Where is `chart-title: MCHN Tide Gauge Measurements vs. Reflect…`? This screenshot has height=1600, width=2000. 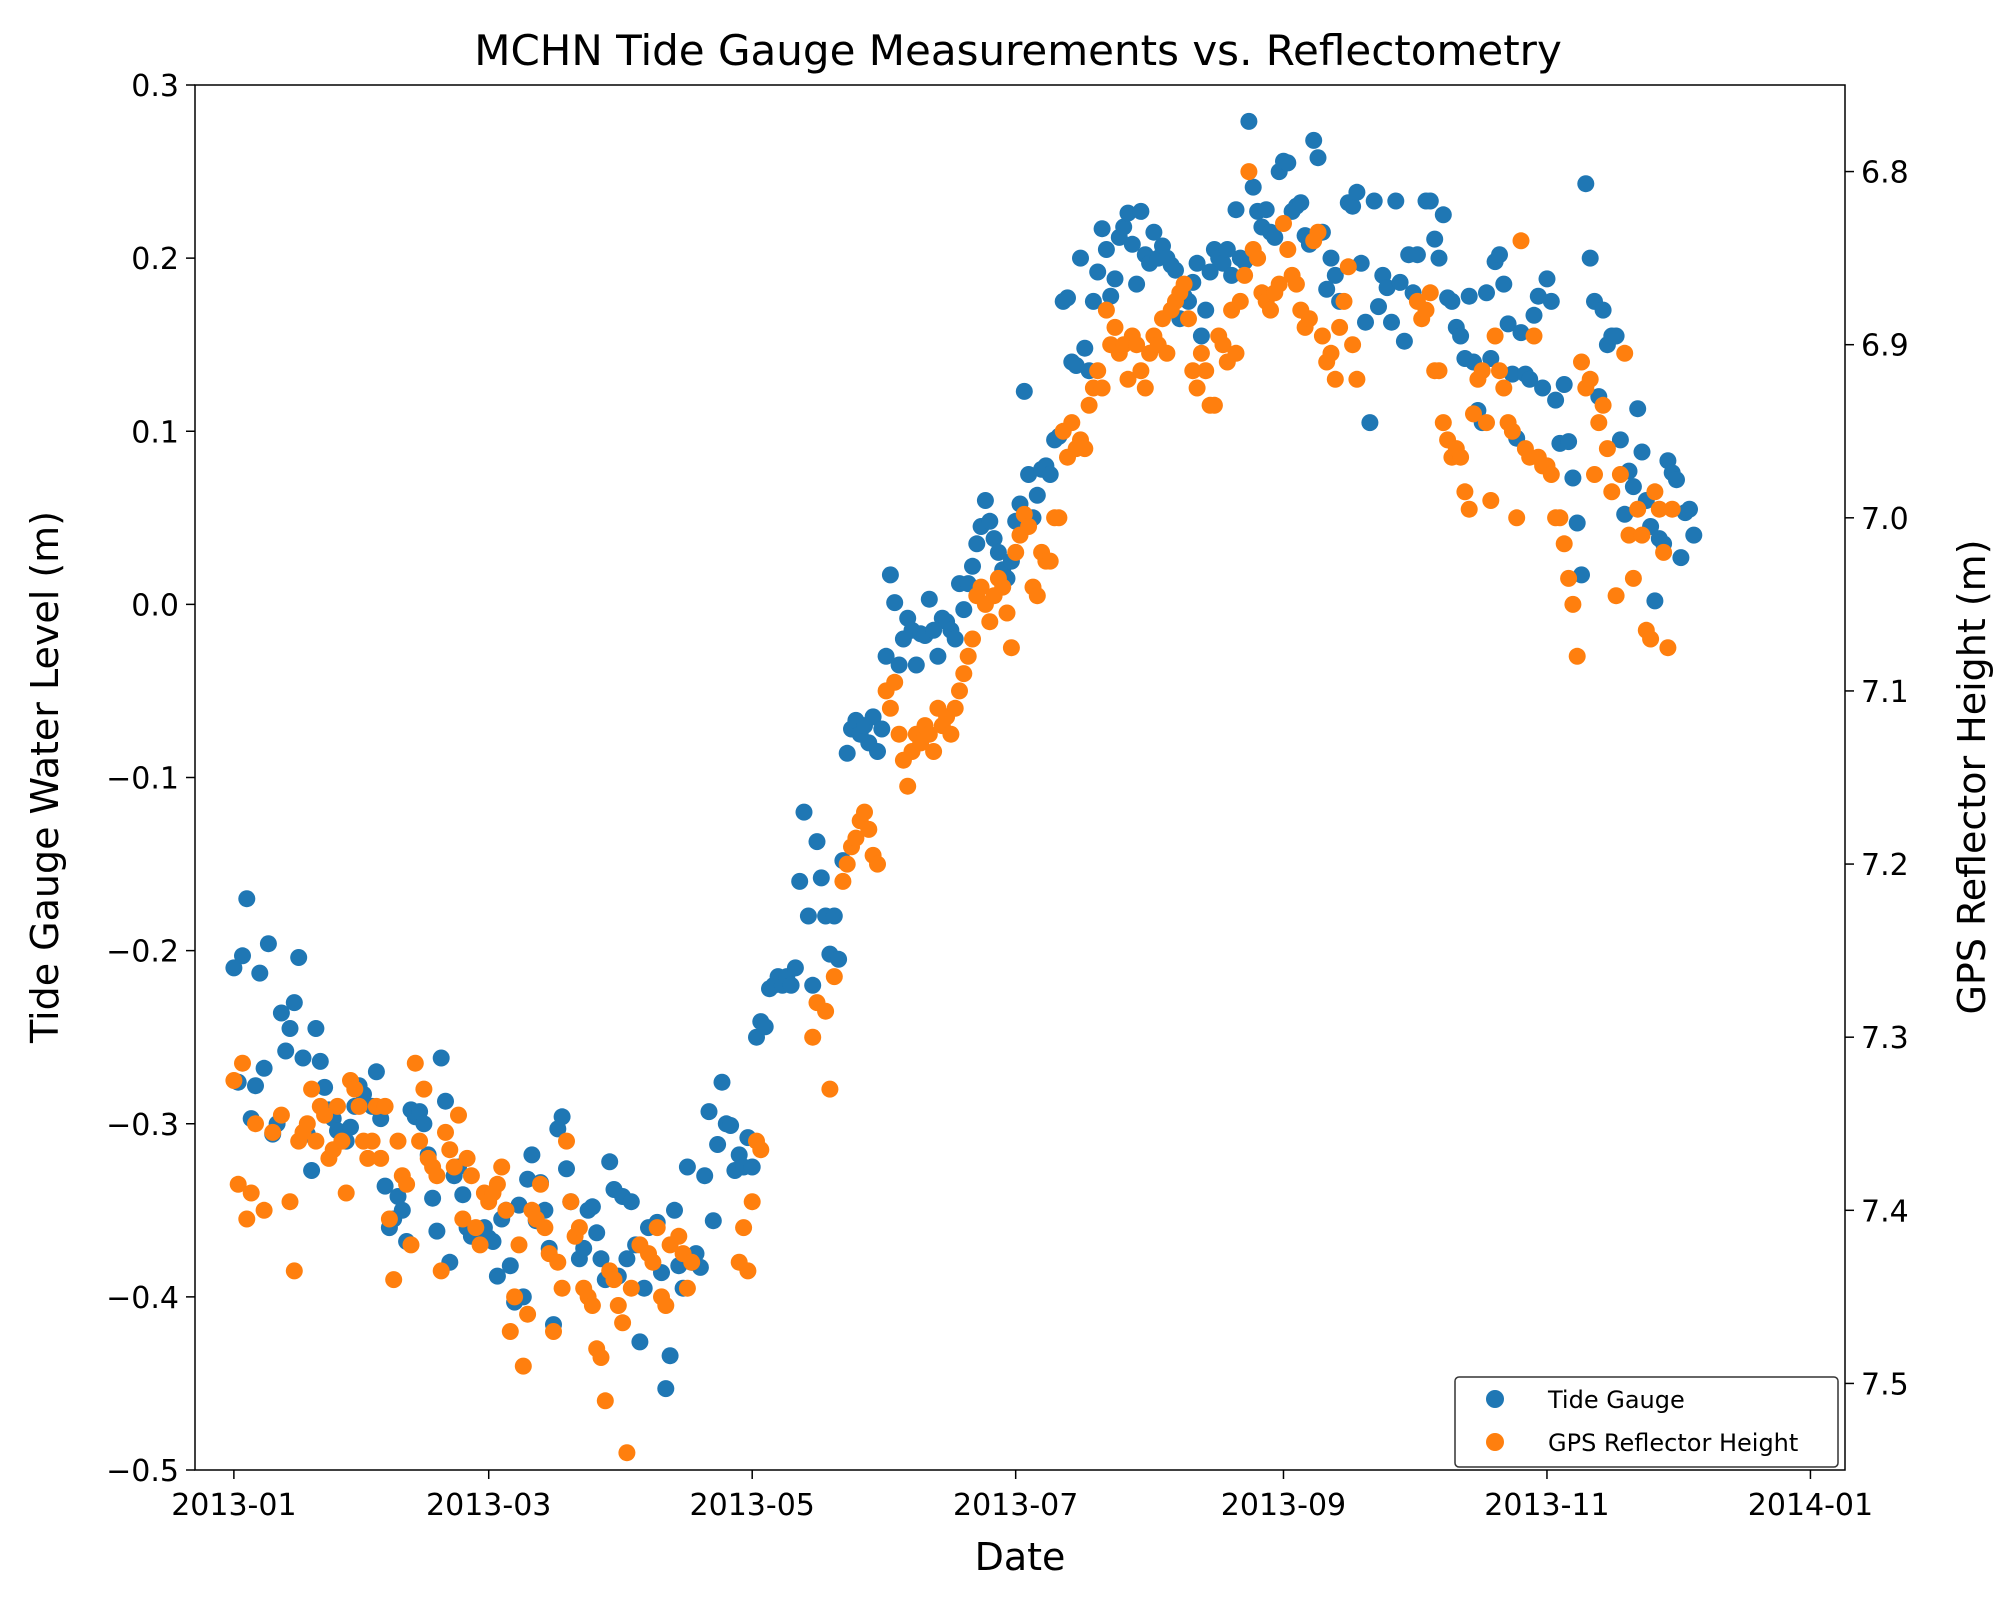 chart-title: MCHN Tide Gauge Measurements vs. Reflect… is located at coordinates (1018, 50).